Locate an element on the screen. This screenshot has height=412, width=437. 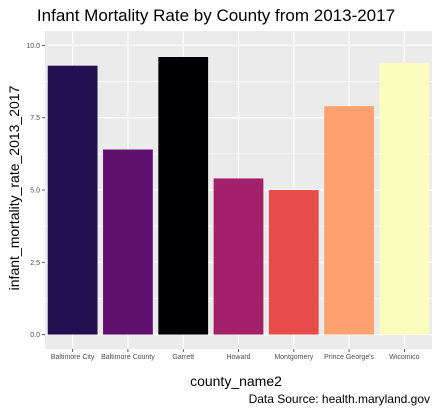
data-source-caption: Data Source: health.maryland.gov is located at coordinates (339, 399).